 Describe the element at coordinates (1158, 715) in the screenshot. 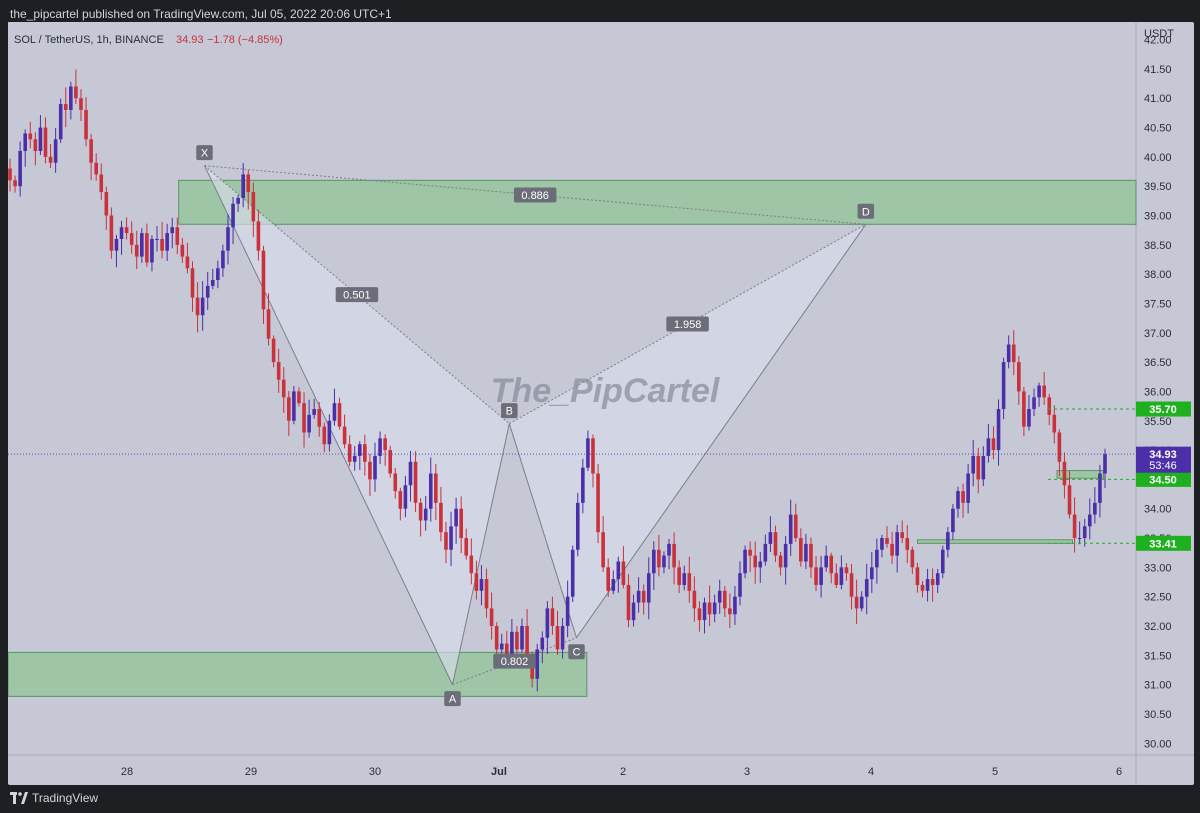

I see `price-tick-label: 30.50` at that location.